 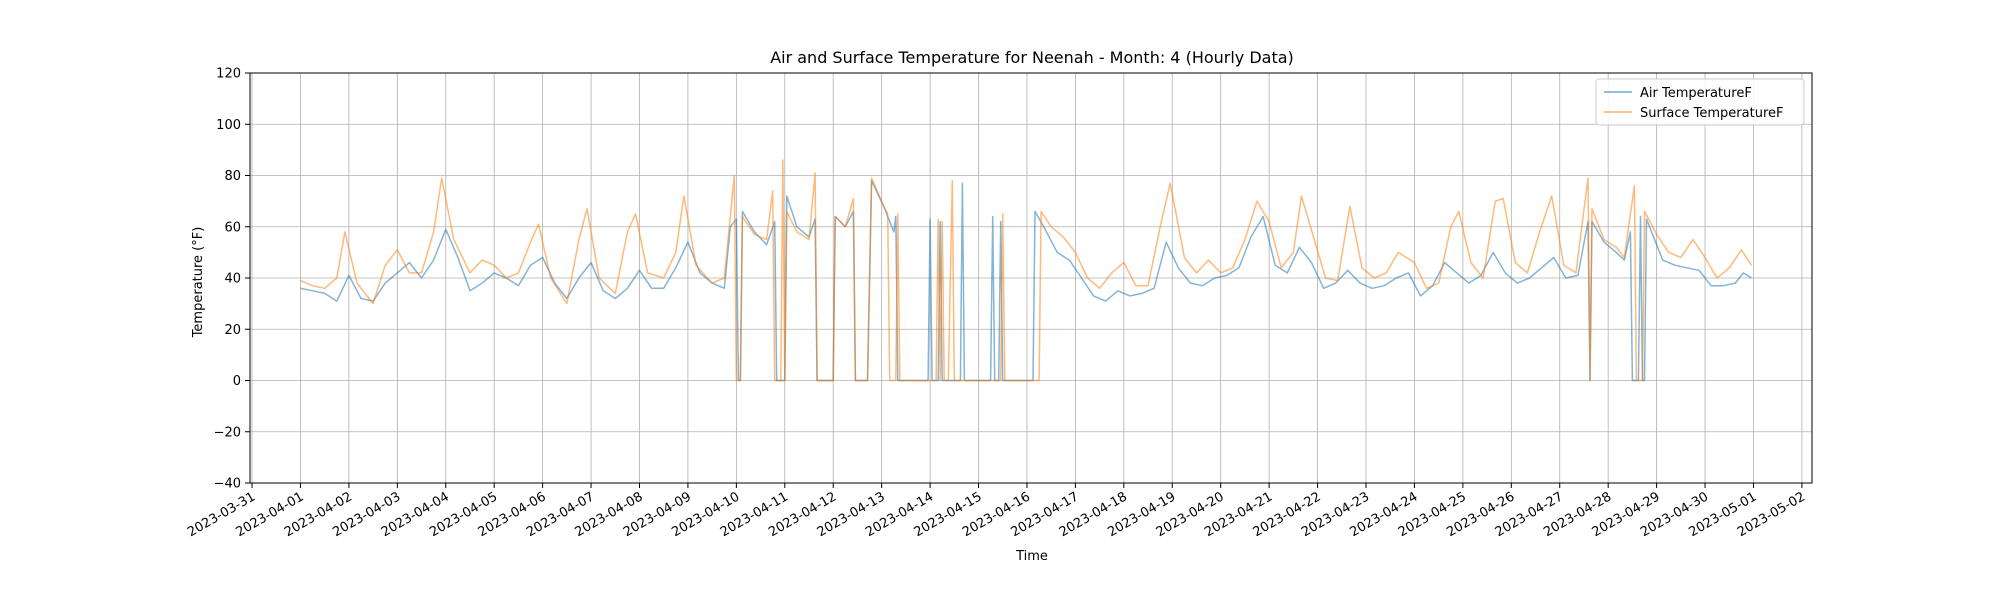 I want to click on legend: Air TemperatureF Surface TemperatureF, so click(x=1700, y=102).